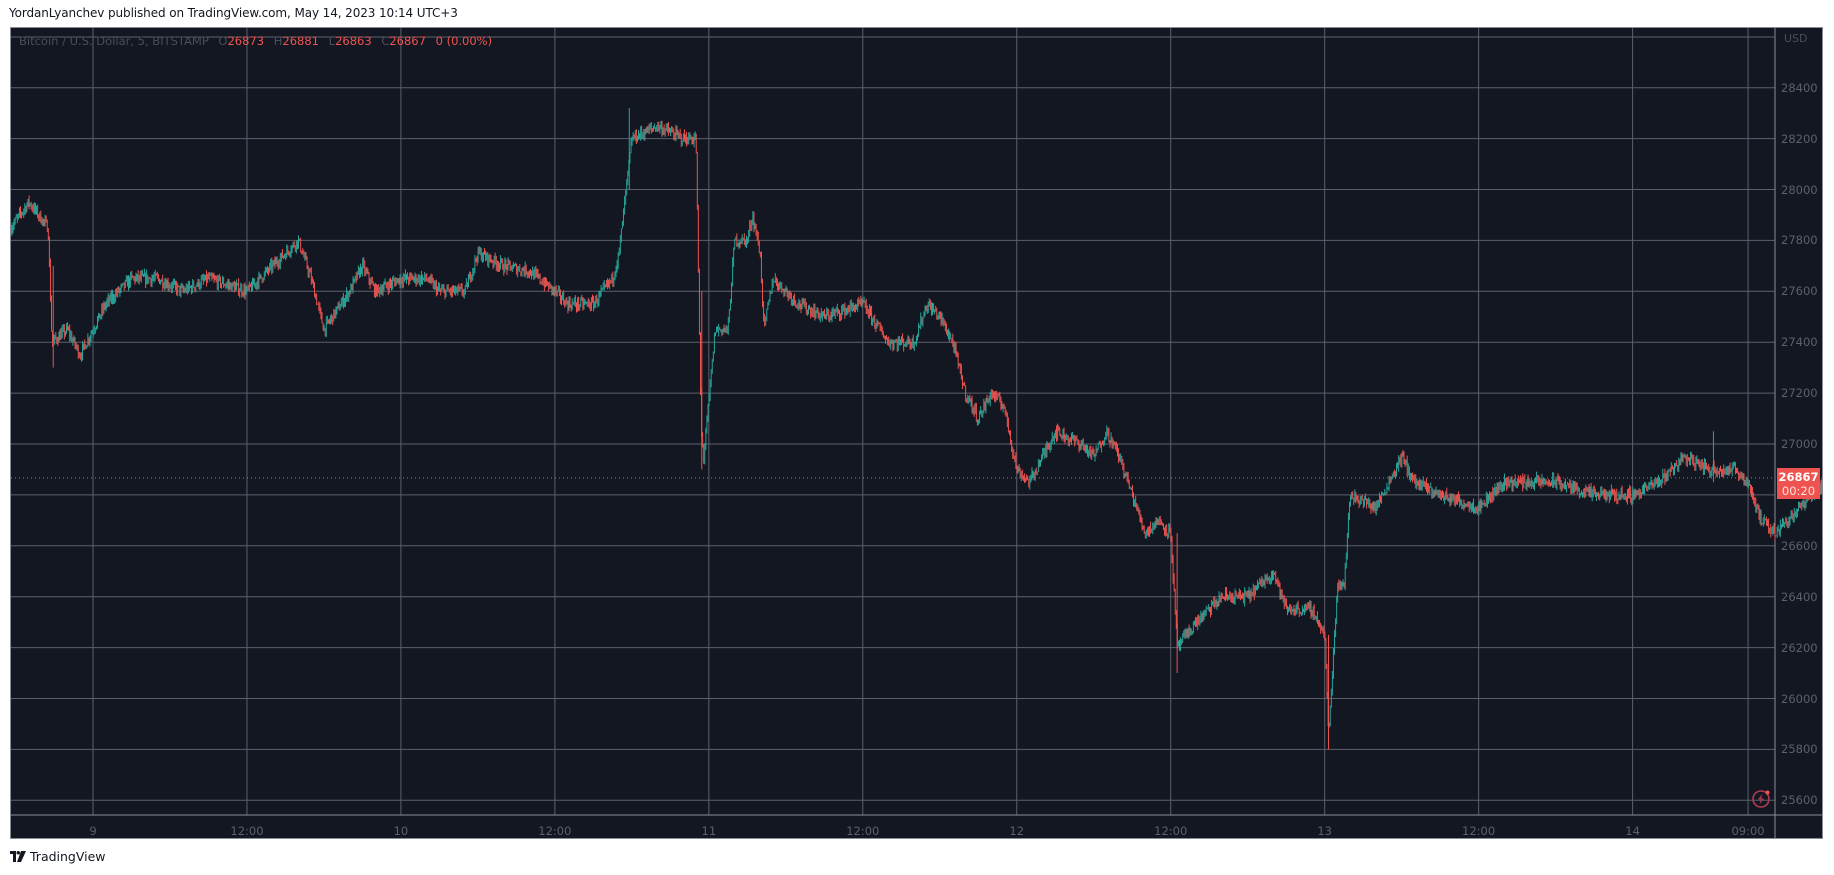 This screenshot has height=875, width=1834. I want to click on price-tick-label: 25800, so click(1799, 749).